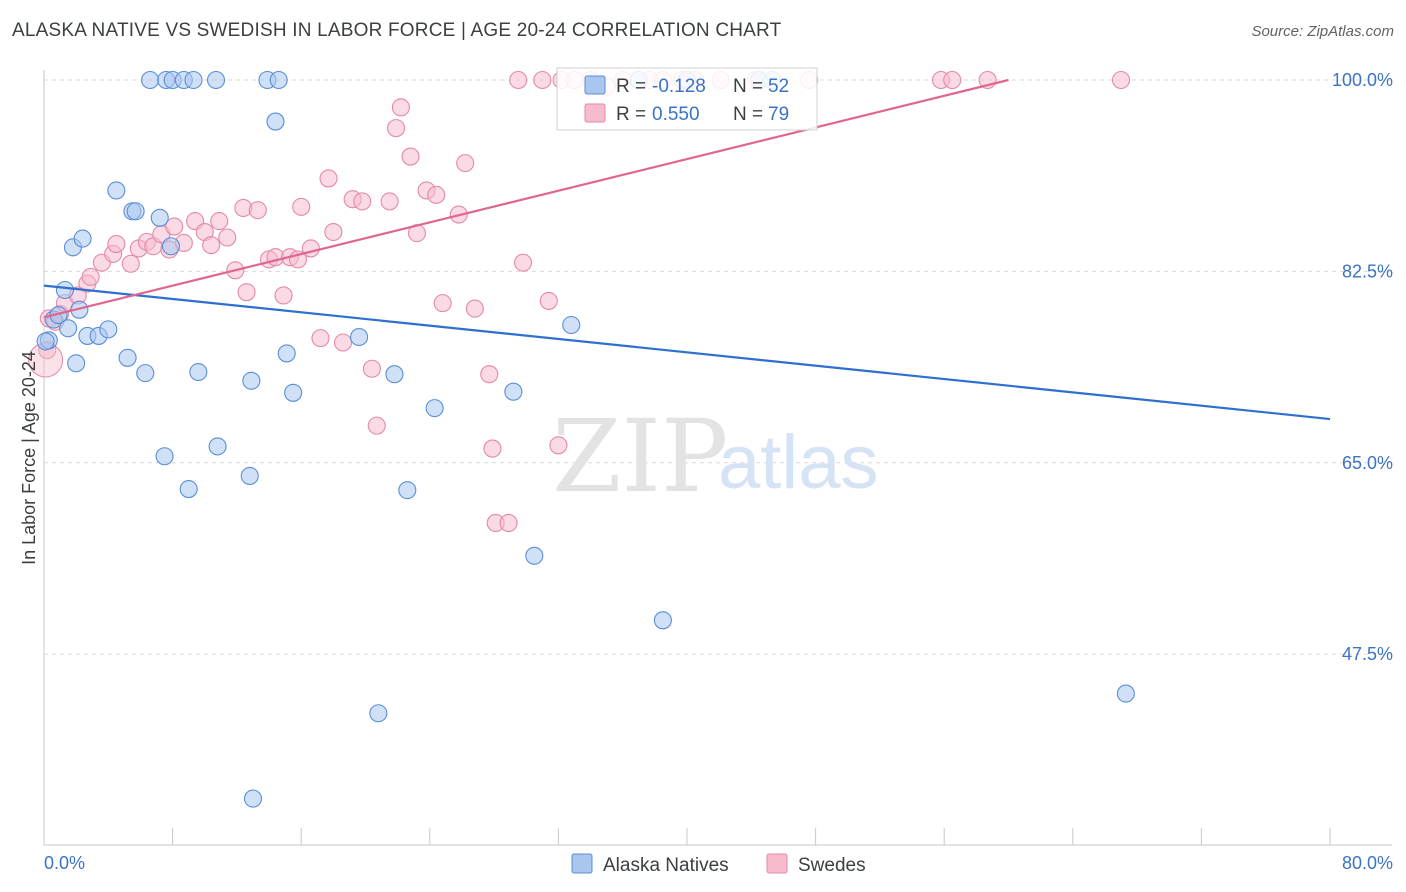 The image size is (1406, 892). Describe the element at coordinates (778, 86) in the screenshot. I see `legend-n-value-blue: 52` at that location.